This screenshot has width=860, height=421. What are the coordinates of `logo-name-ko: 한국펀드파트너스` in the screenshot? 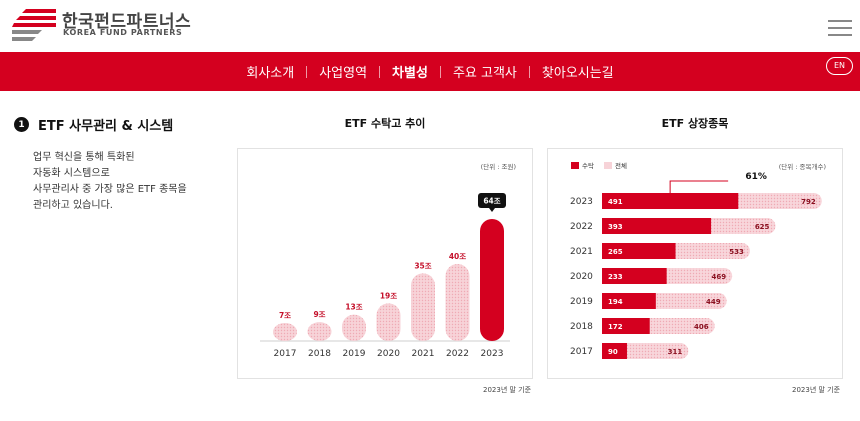 It's located at (127, 22).